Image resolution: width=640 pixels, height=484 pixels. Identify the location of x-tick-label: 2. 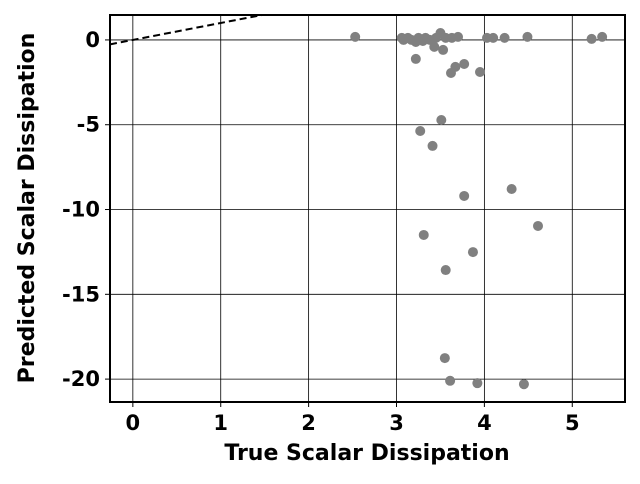
(308, 423).